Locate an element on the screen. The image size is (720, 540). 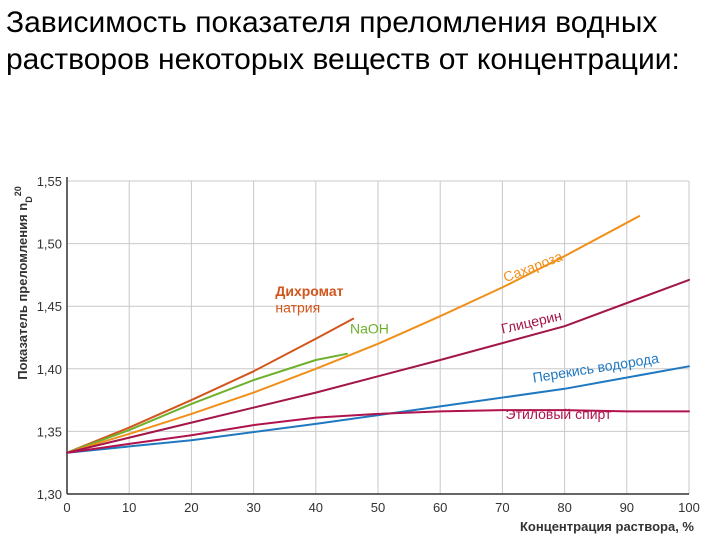
series-line-ethanol is located at coordinates (378, 431).